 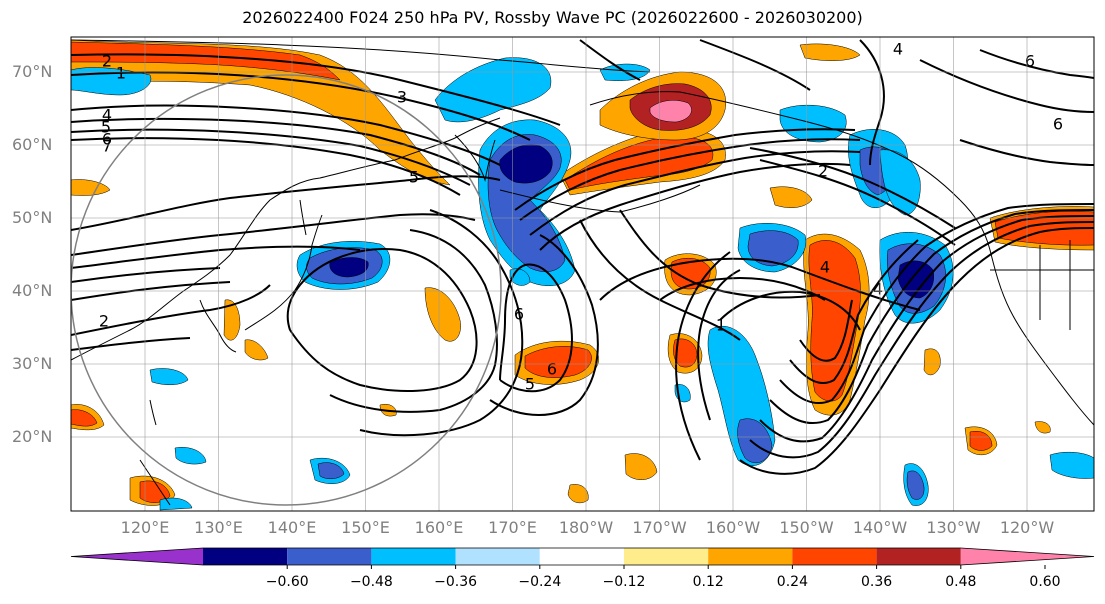 I want to click on latitude-label: 30°N, so click(x=32, y=363).